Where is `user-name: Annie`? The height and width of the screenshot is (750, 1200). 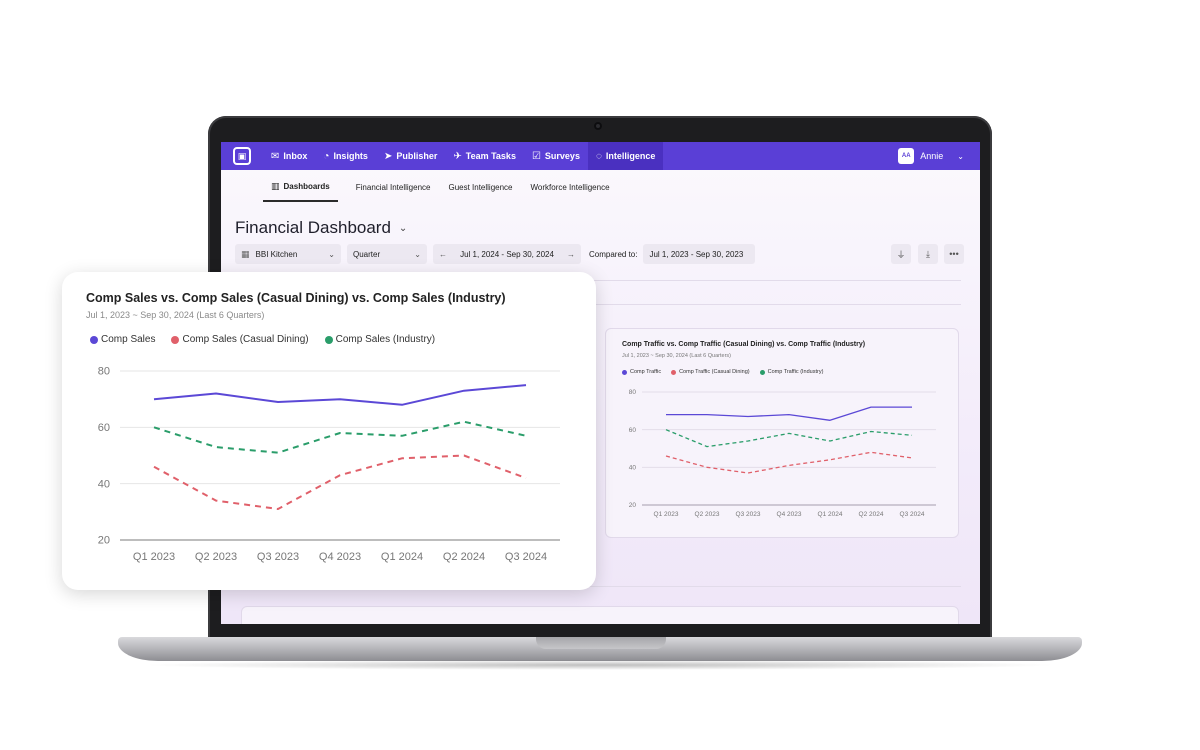
user-name: Annie is located at coordinates (932, 156).